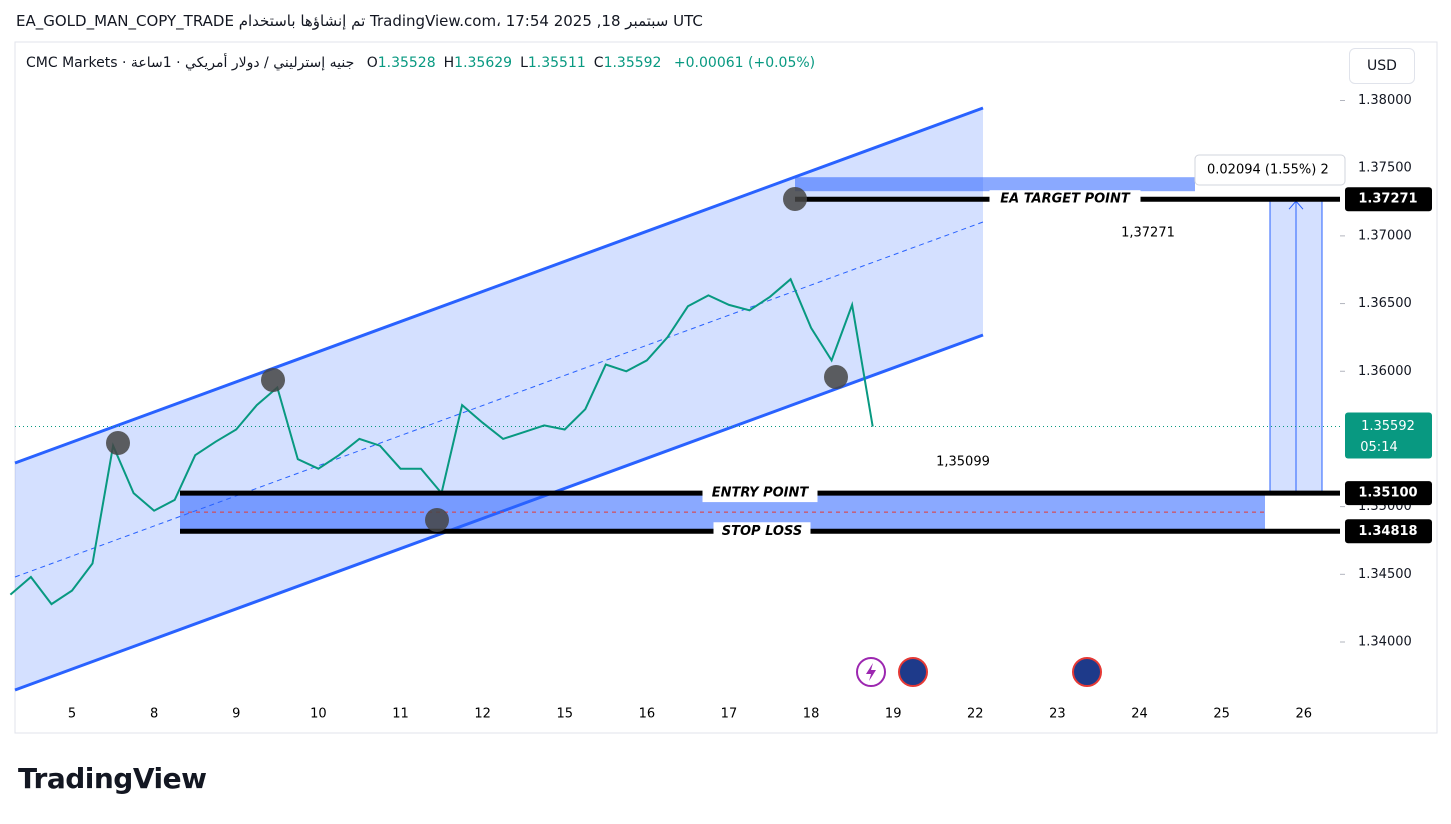 Image resolution: width=1451 pixels, height=824 pixels. Describe the element at coordinates (1148, 233) in the screenshot. I see `annotation: 1,37271` at that location.